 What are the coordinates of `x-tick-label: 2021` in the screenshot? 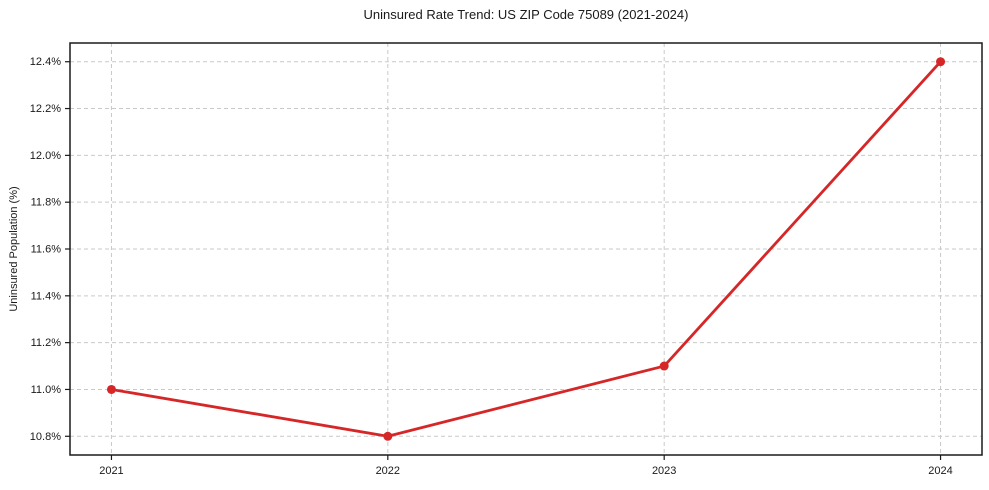 It's located at (111, 471).